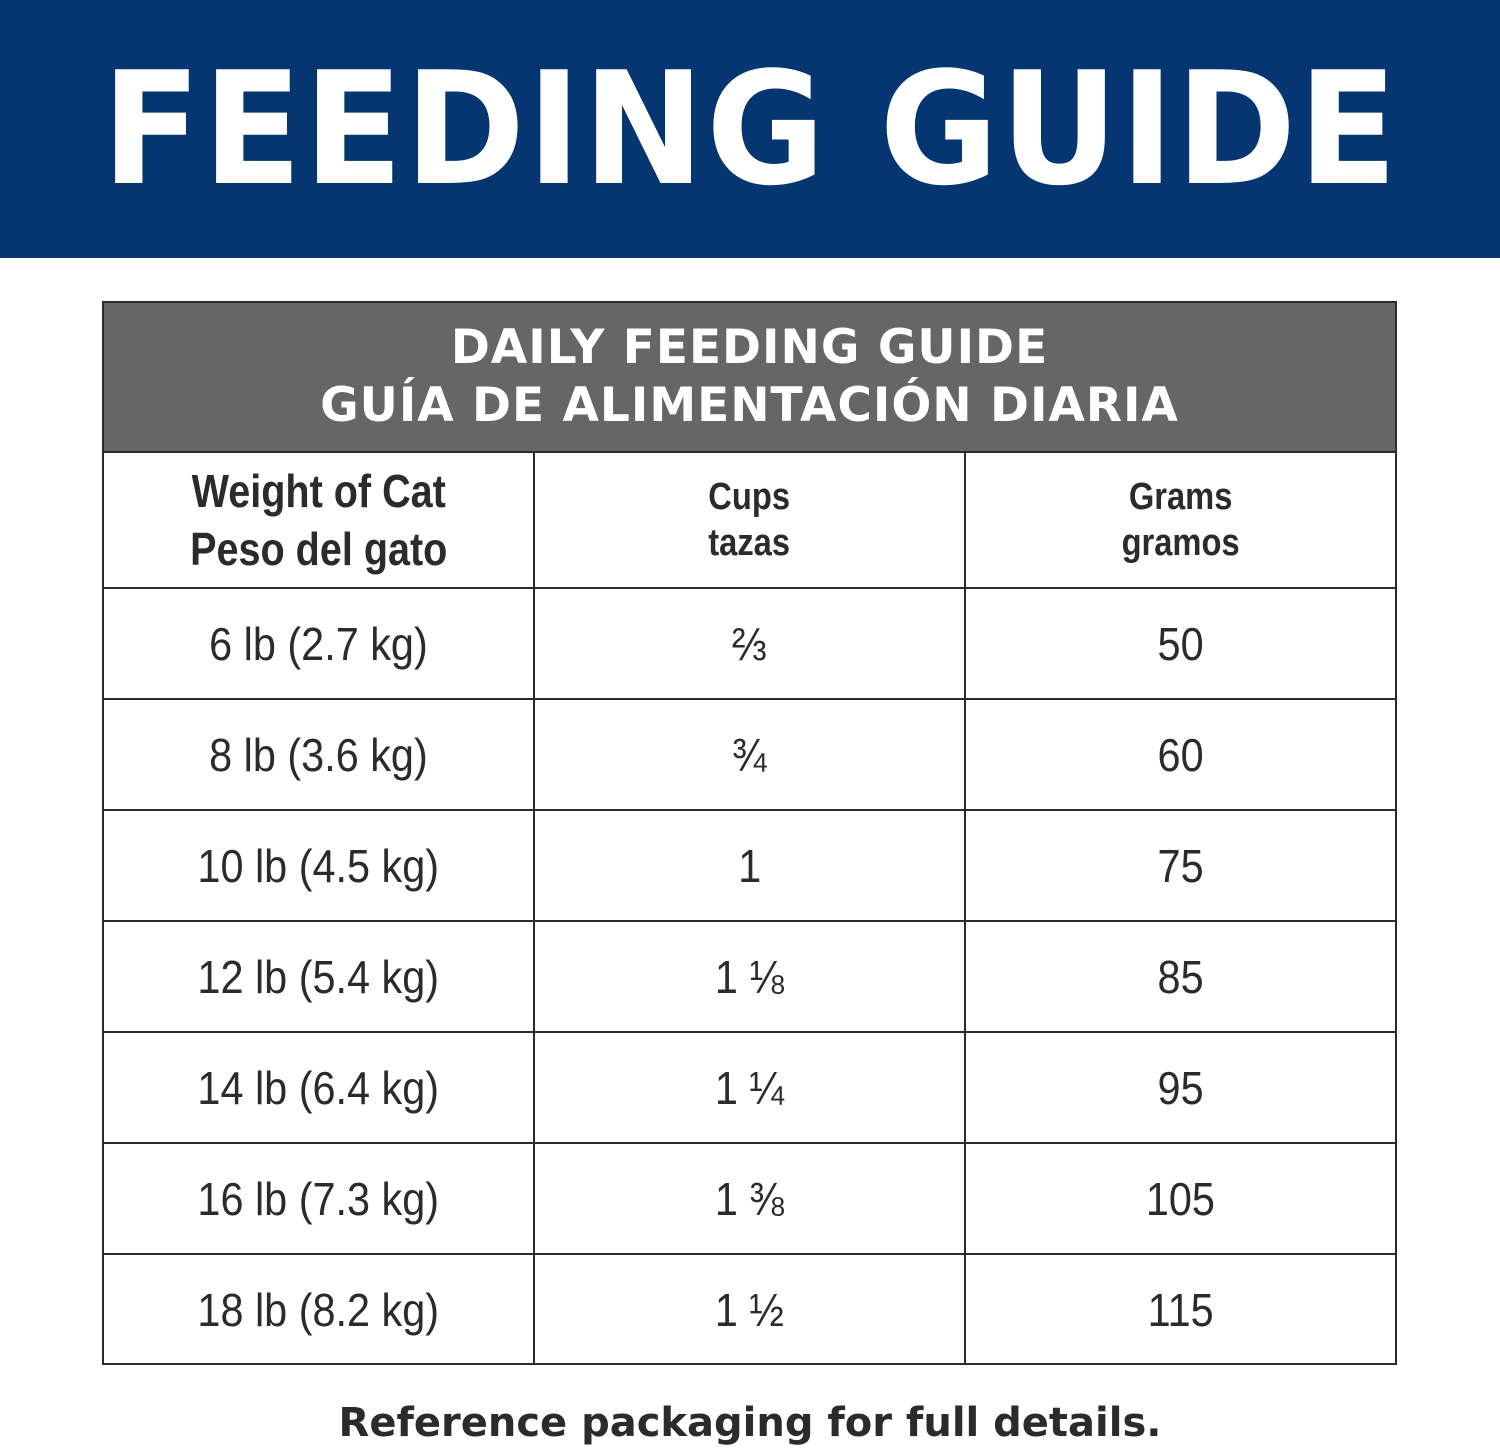  I want to click on table-row: 18 lb (8.2 kg) 1 ½ 115, so click(749, 1309).